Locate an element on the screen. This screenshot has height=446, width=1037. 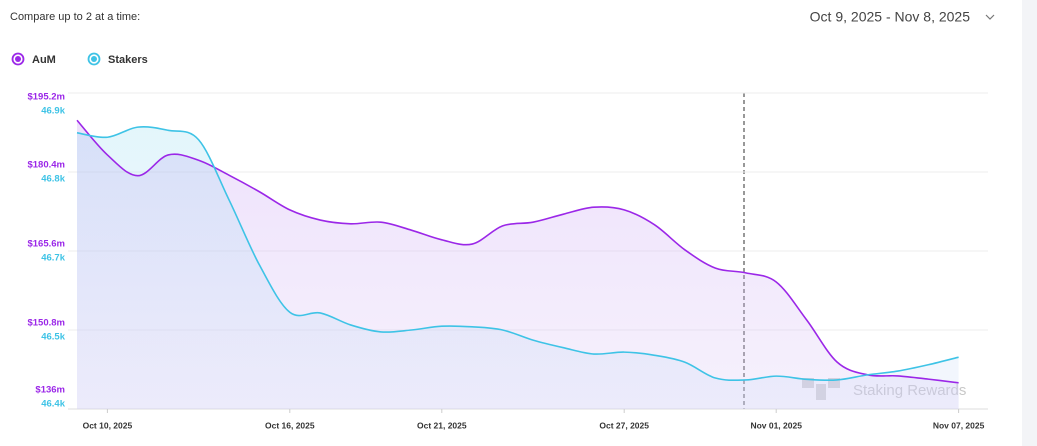
y2-tick-label: 46.9k is located at coordinates (53, 111).